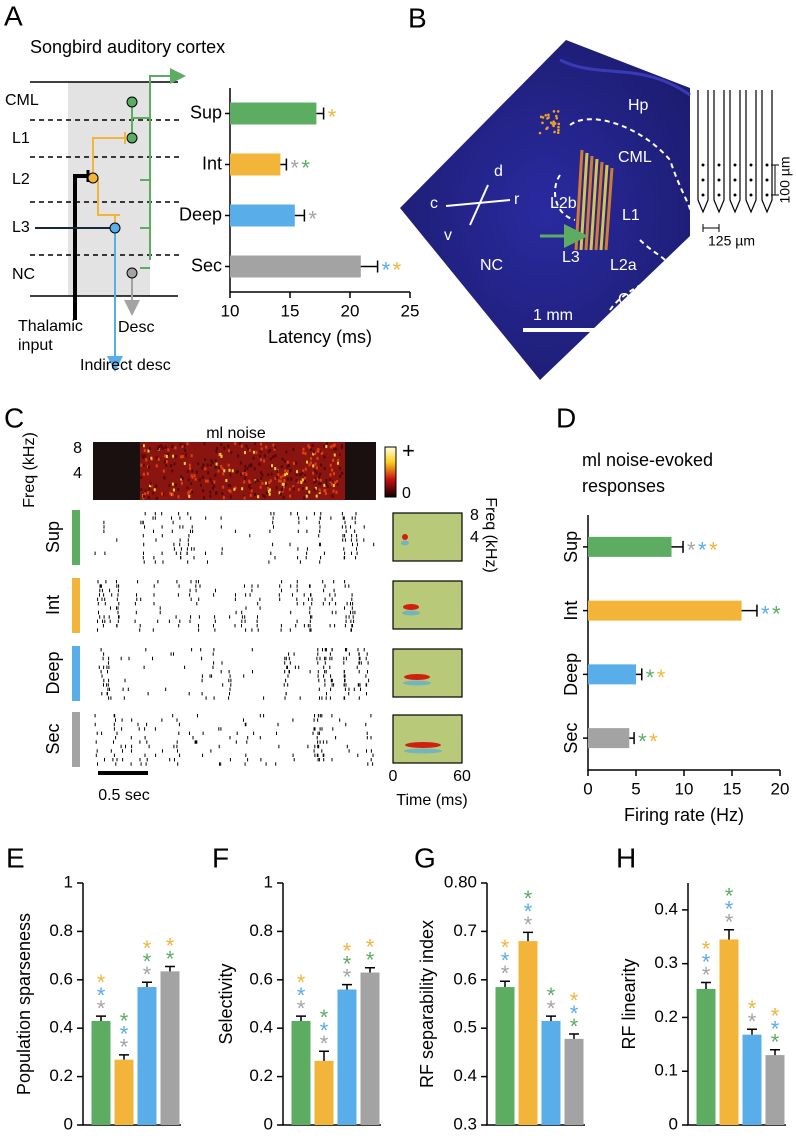 The height and width of the screenshot is (1143, 796). Describe the element at coordinates (226, 1003) in the screenshot. I see `y-axis-label: Selectivity` at that location.